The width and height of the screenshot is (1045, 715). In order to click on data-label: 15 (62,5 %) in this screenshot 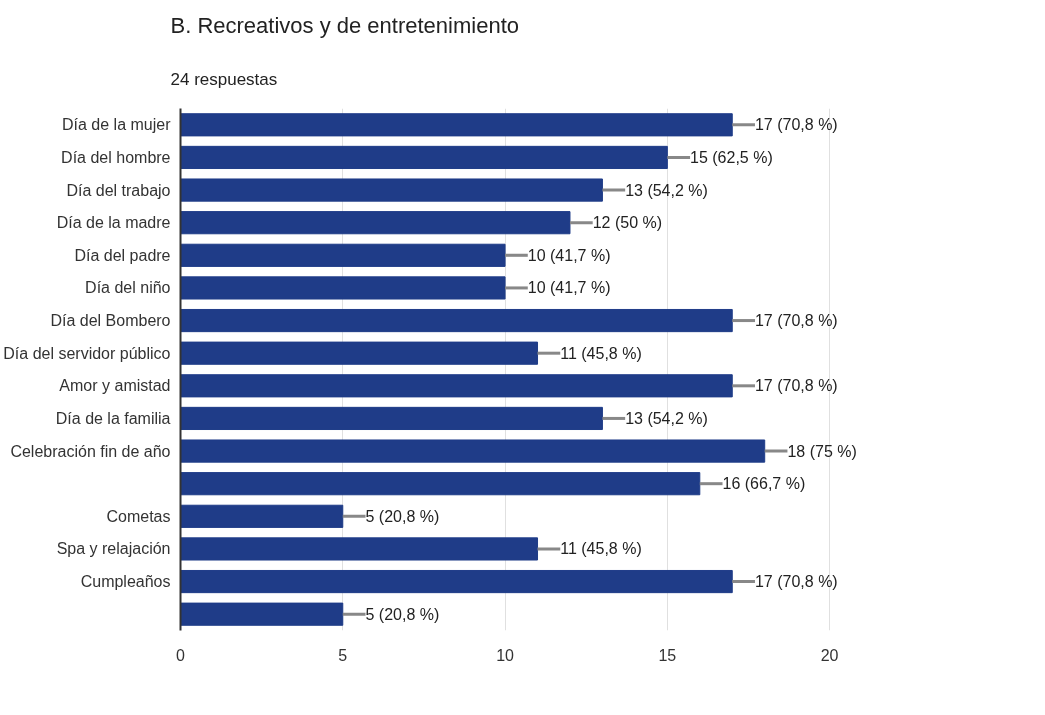, I will do `click(731, 157)`.